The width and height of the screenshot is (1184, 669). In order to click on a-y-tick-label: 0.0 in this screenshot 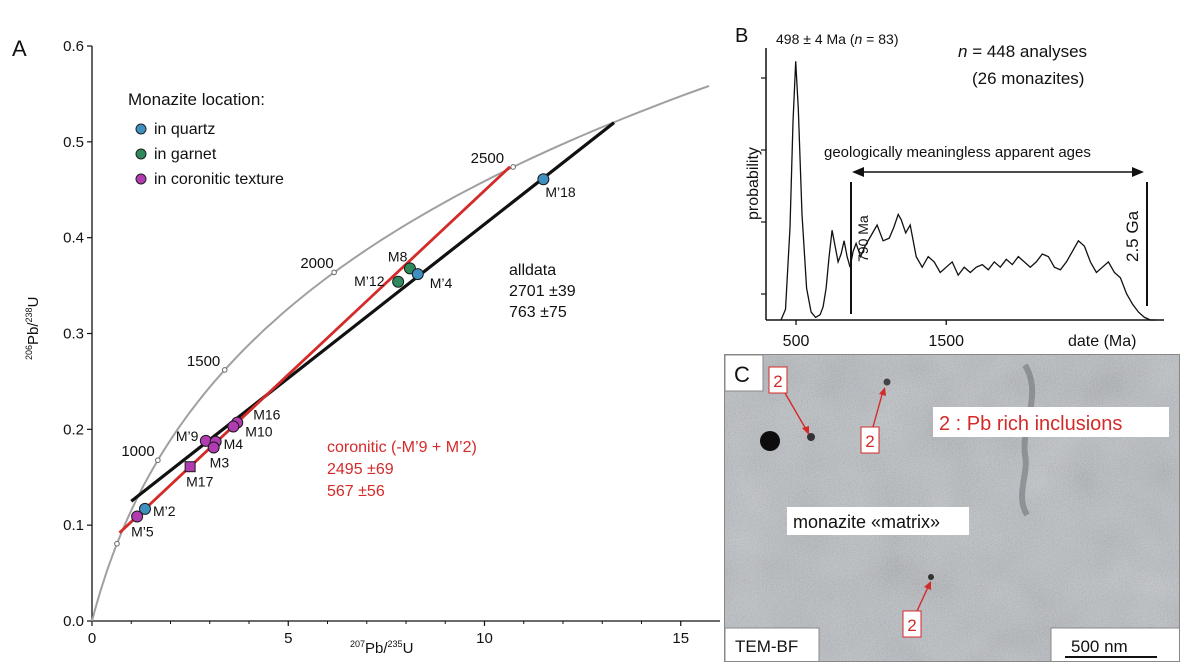, I will do `click(73, 621)`.